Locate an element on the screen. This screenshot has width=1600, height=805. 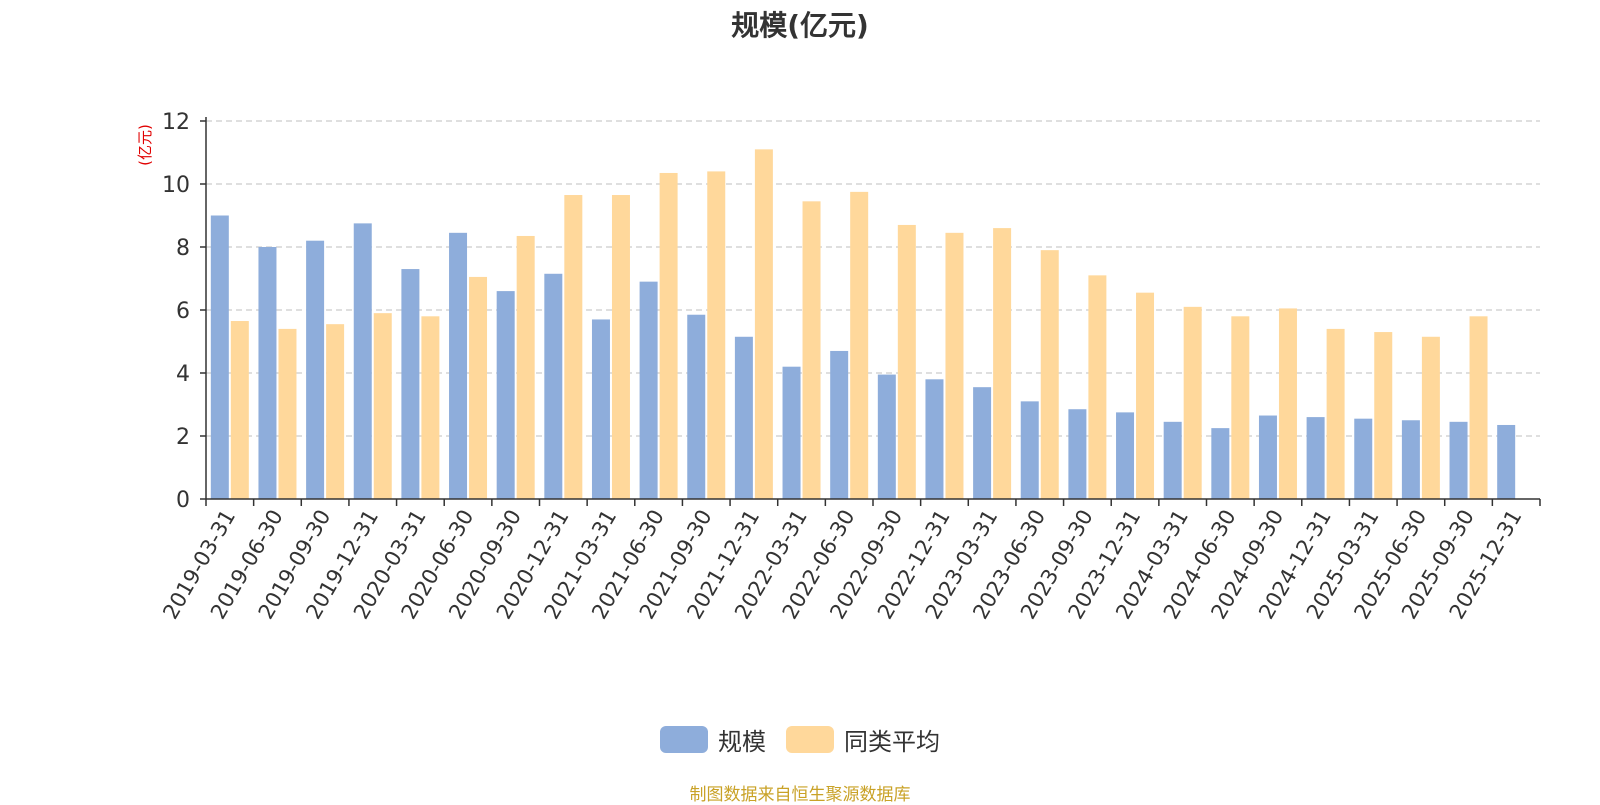
y-tick-label: 10 is located at coordinates (176, 185).